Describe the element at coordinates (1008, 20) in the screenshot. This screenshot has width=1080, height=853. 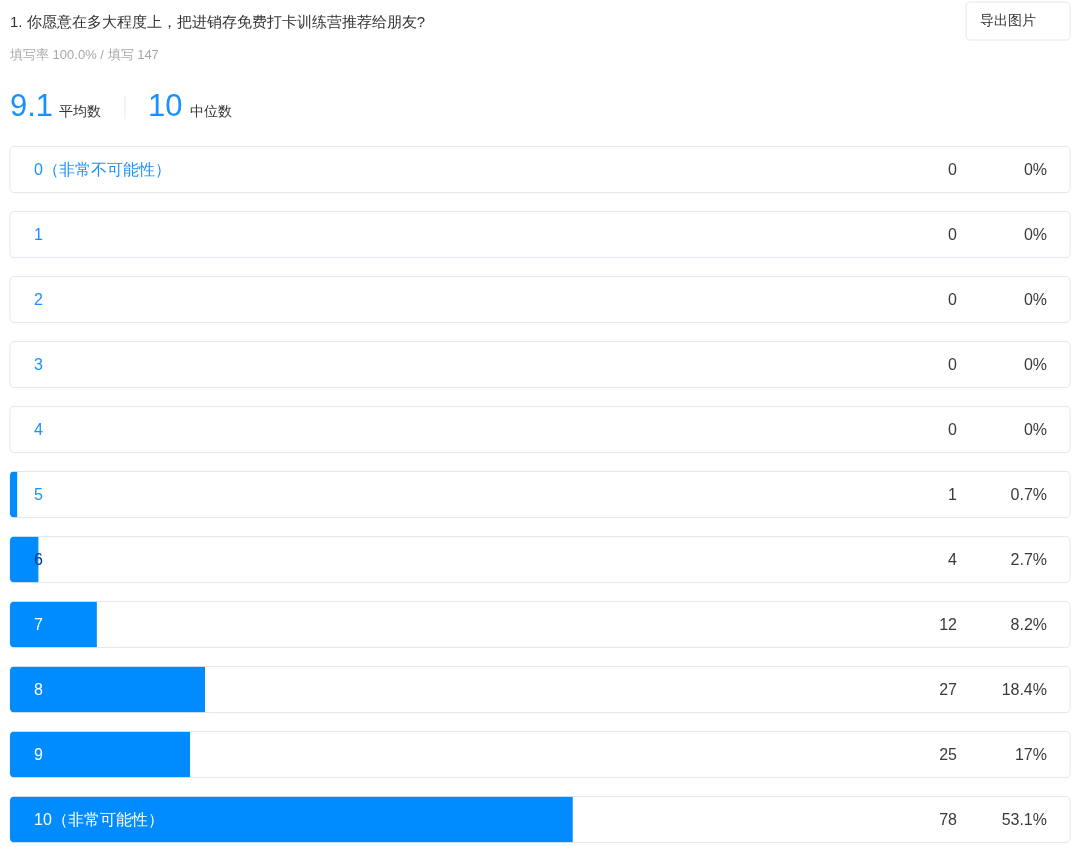
I see `text: 导出图片` at that location.